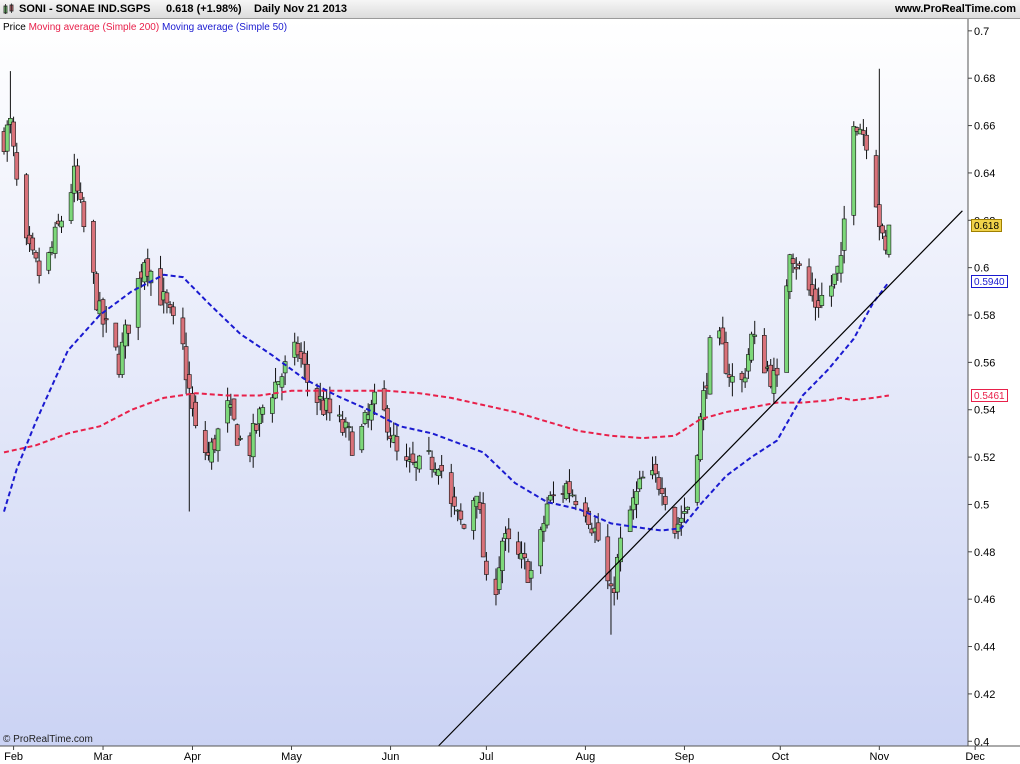  Describe the element at coordinates (984, 363) in the screenshot. I see `y-tick-label: 0.56` at that location.